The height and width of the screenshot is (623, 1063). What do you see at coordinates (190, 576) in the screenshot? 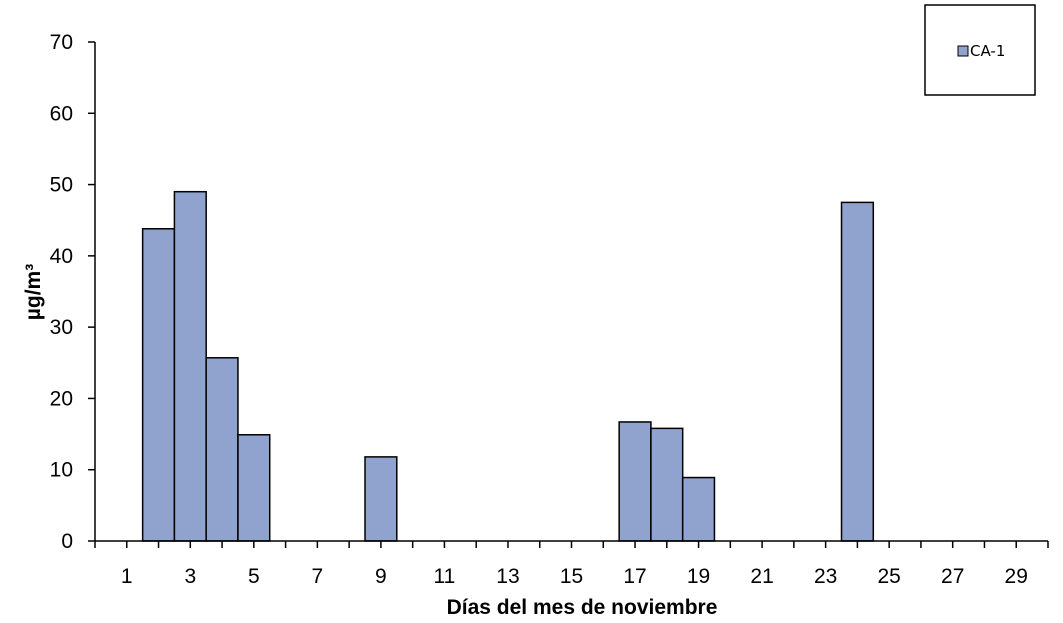
I see `x-tick-label-3: 3` at bounding box center [190, 576].